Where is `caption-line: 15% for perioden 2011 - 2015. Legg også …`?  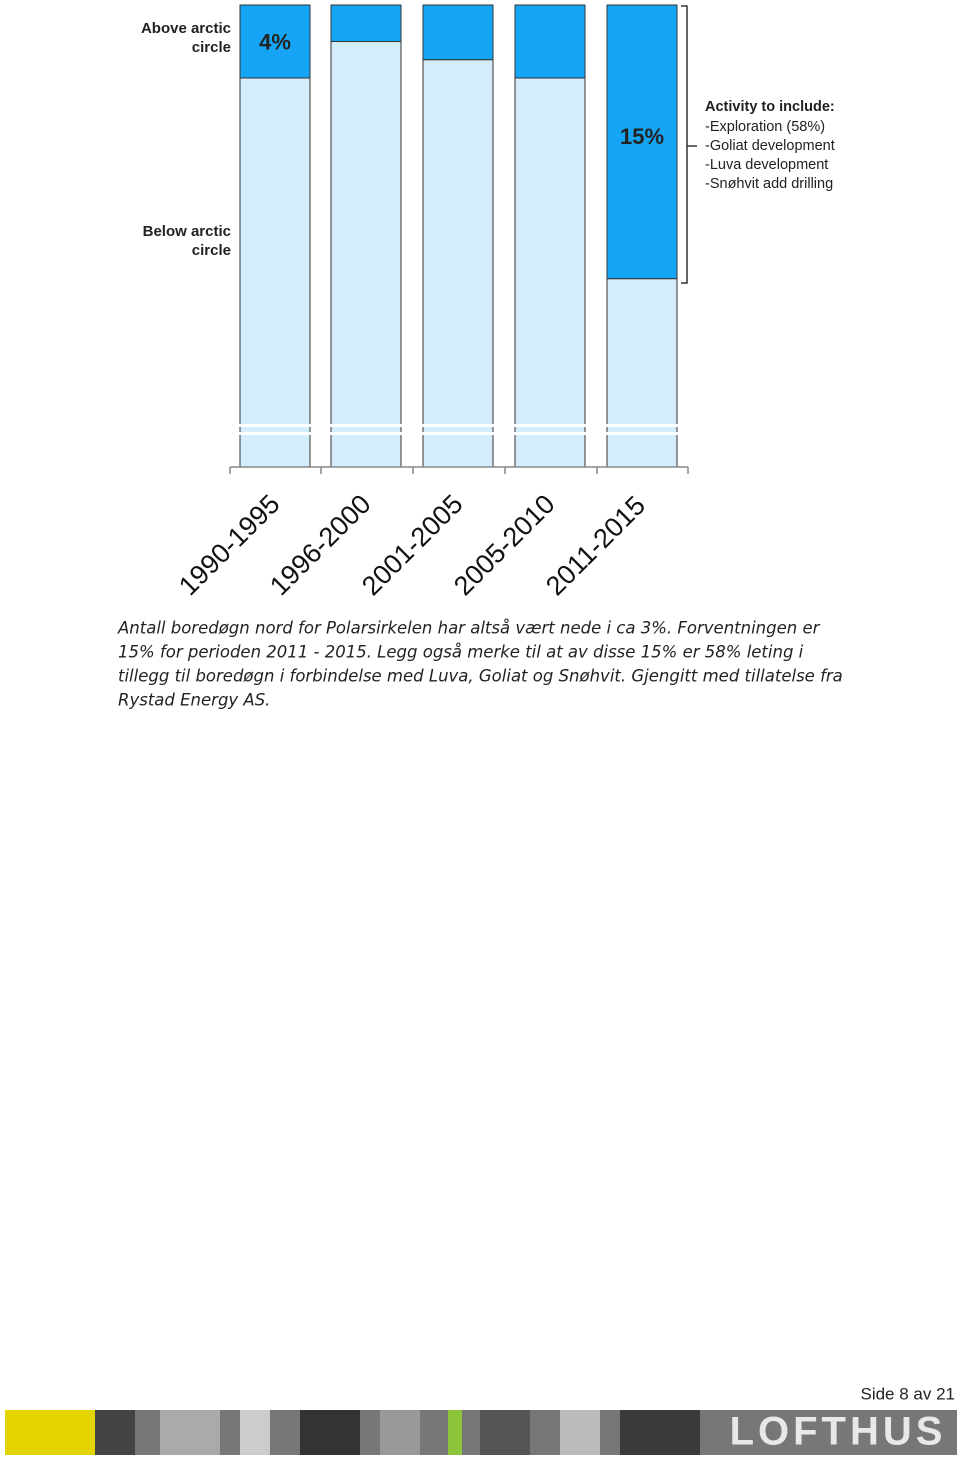 caption-line: 15% for perioden 2011 - 2015. Legg også … is located at coordinates (461, 652).